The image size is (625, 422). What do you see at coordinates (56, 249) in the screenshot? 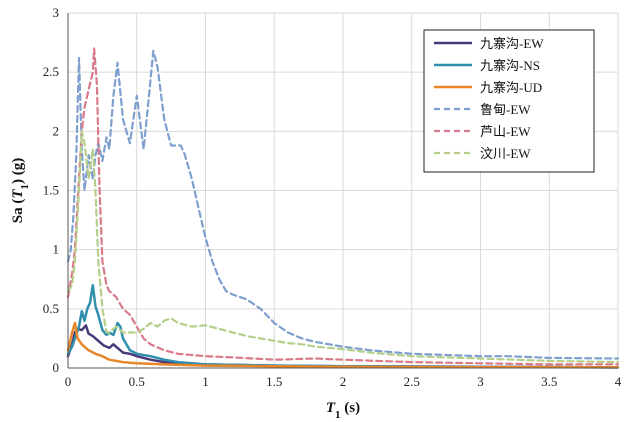
I see `y-tick-label: 1` at bounding box center [56, 249].